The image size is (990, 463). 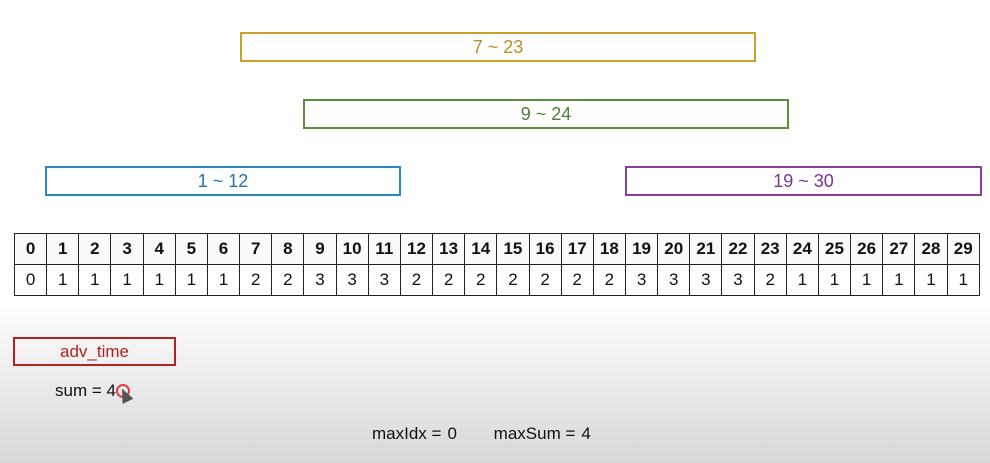 What do you see at coordinates (95, 249) in the screenshot?
I see `index-cell: 2` at bounding box center [95, 249].